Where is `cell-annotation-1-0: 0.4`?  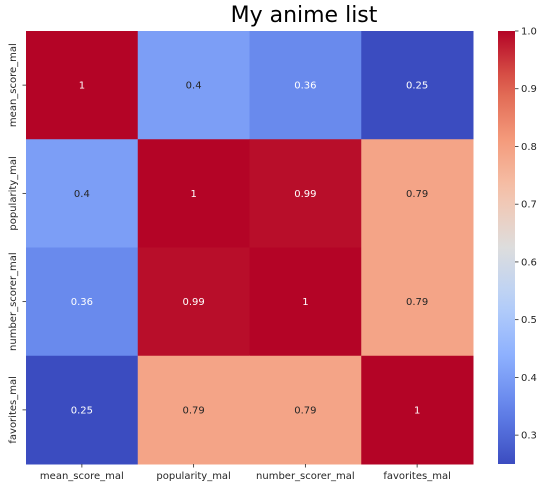
cell-annotation-1-0: 0.4 is located at coordinates (82, 194).